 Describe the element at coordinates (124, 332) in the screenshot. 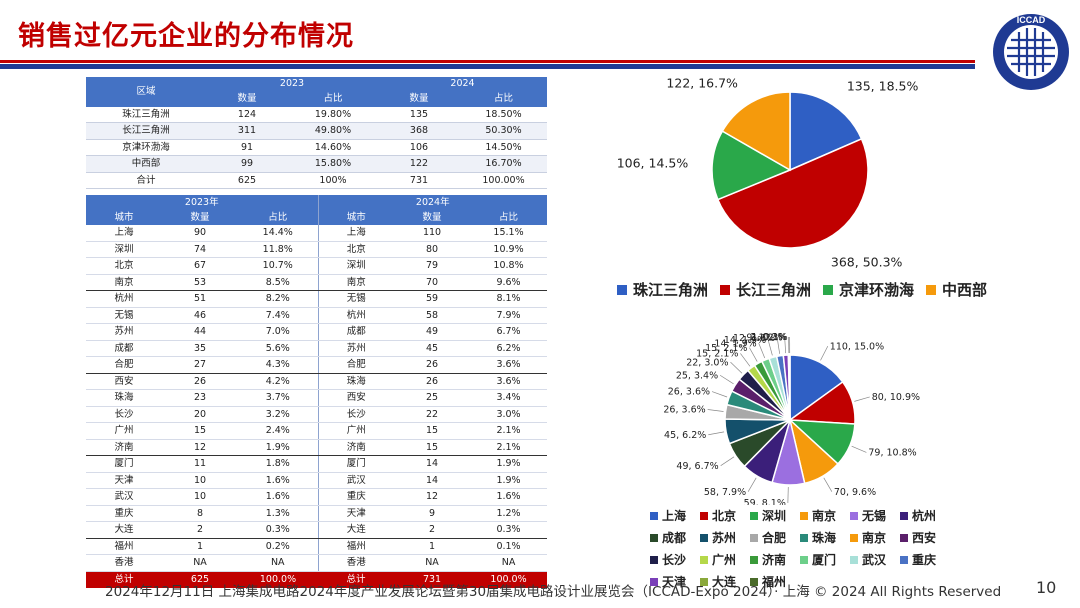

I see `table-cell: 苏州` at that location.